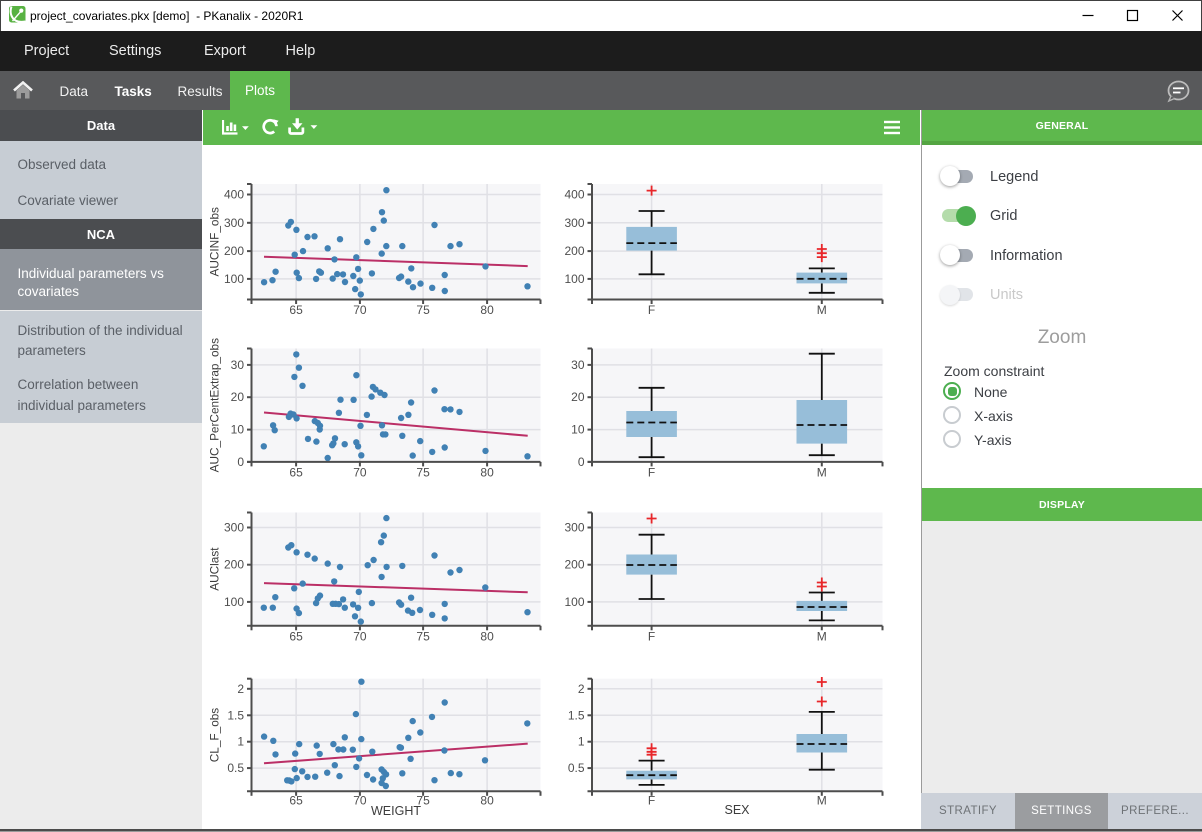  Describe the element at coordinates (215, 735) in the screenshot. I see `svg-text: CL_F_obs` at that location.